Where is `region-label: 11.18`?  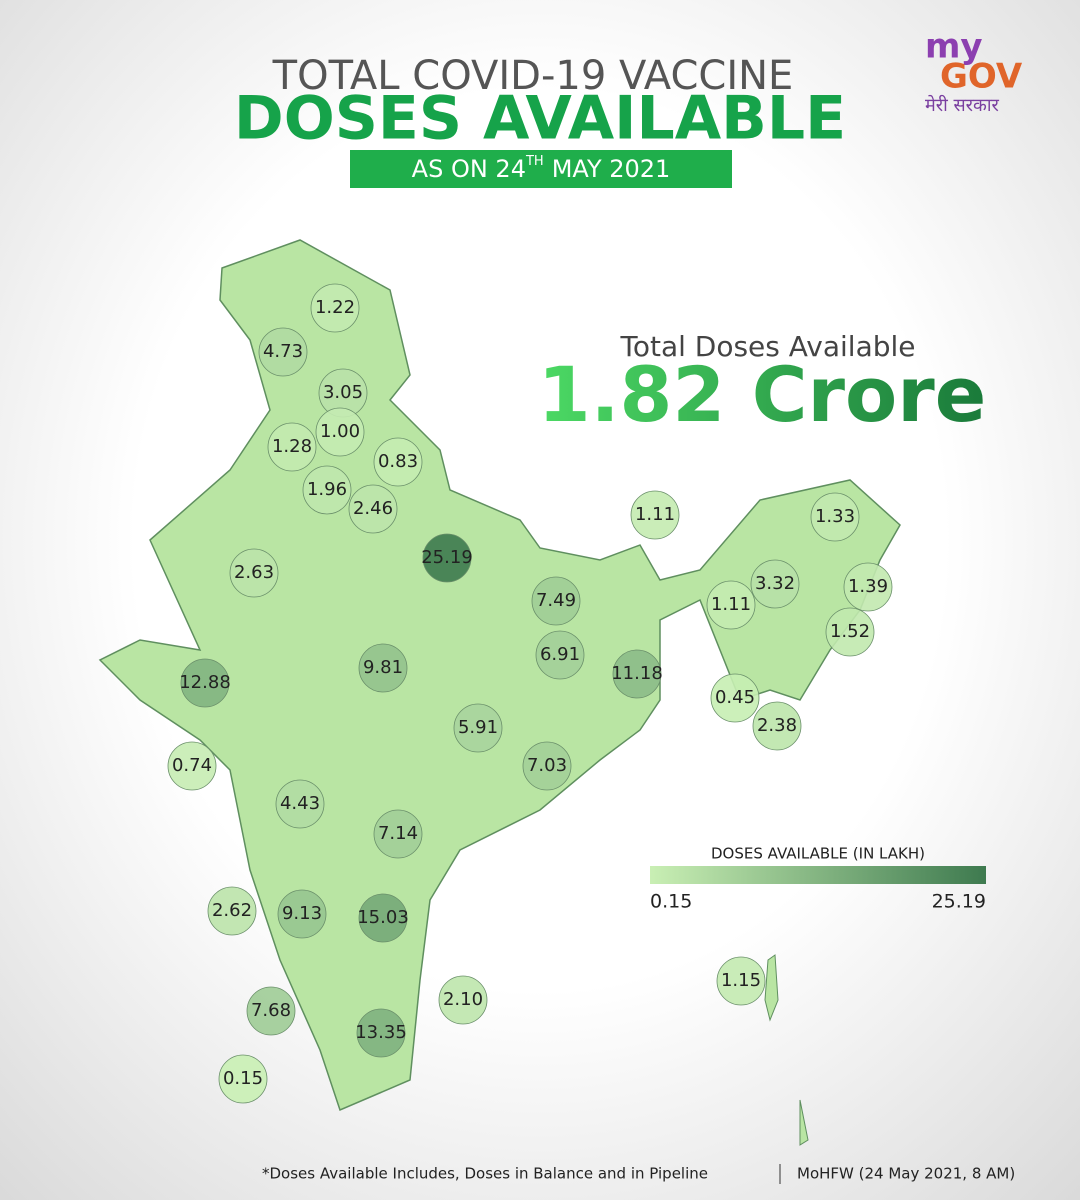
region-label: 11.18 is located at coordinates (637, 673).